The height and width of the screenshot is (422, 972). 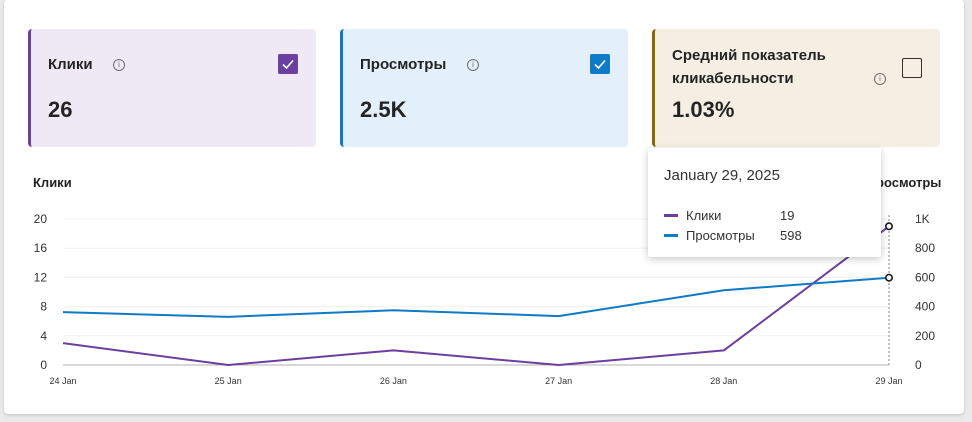 I want to click on impressions-hover-point, so click(x=888, y=277).